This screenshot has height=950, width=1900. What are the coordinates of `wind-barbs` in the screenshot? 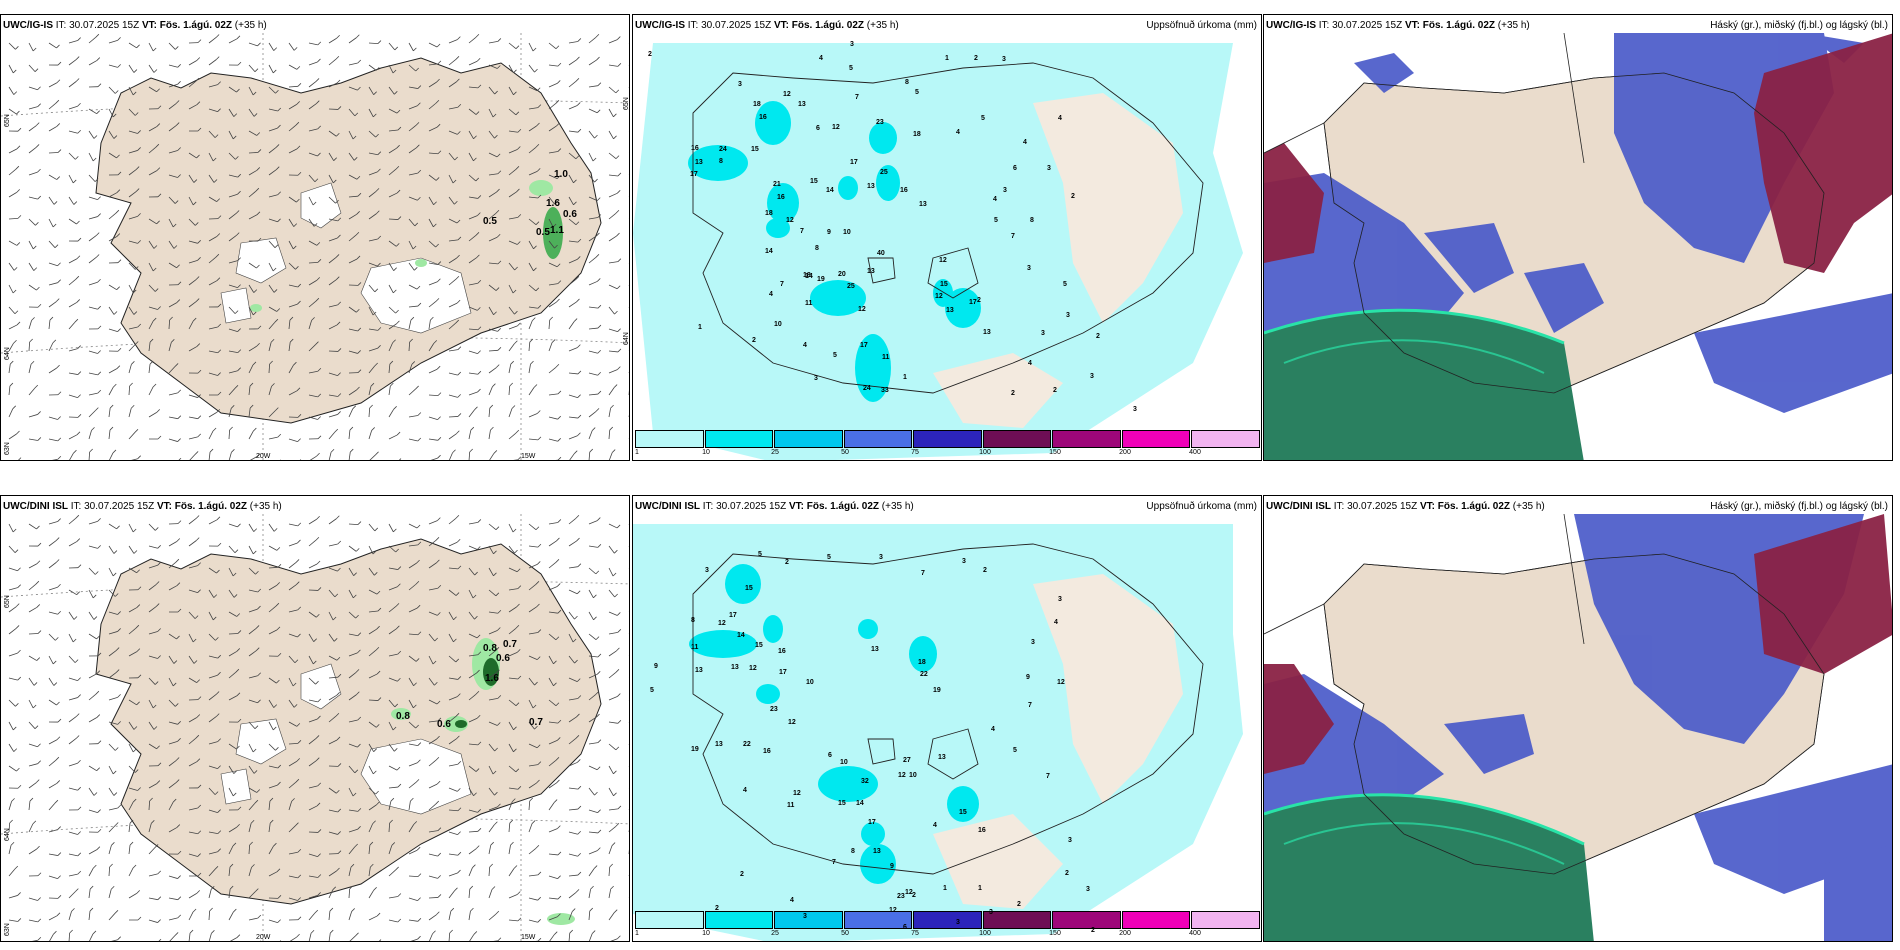 It's located at (318, 246).